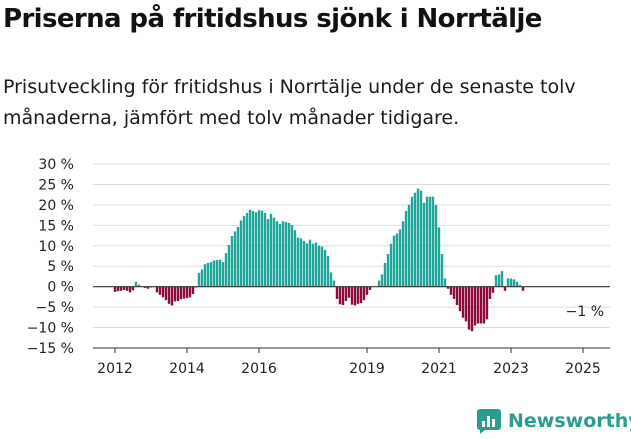  What do you see at coordinates (56, 247) in the screenshot?
I see `y-tick-label: 10 %` at bounding box center [56, 247].